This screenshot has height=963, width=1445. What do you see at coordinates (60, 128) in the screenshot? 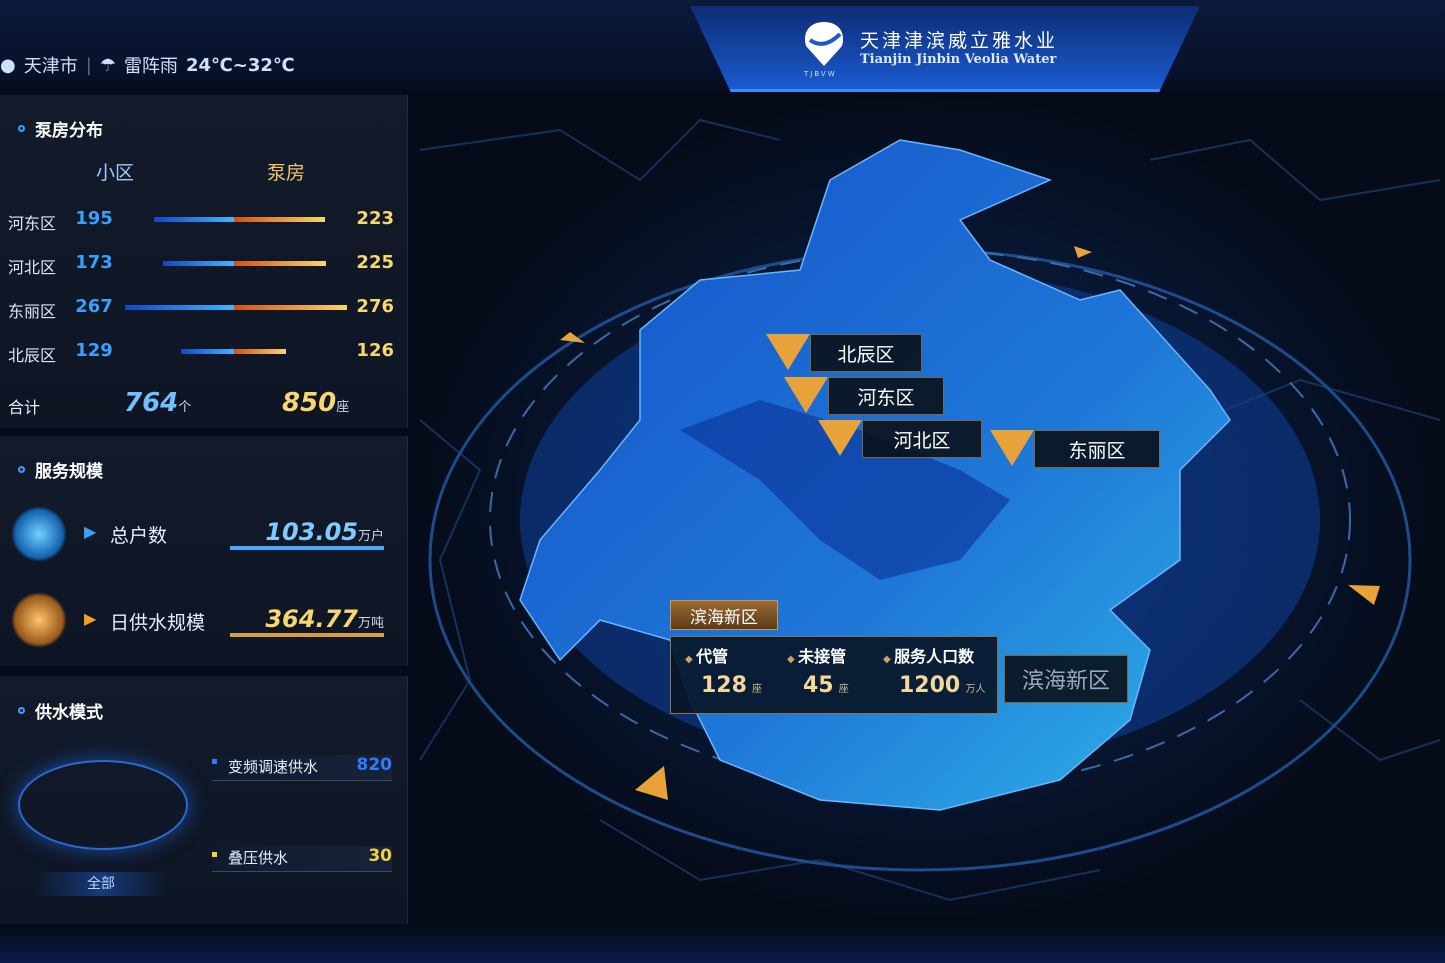
I see `pump-distribution-title: 泵房分布` at bounding box center [60, 128].